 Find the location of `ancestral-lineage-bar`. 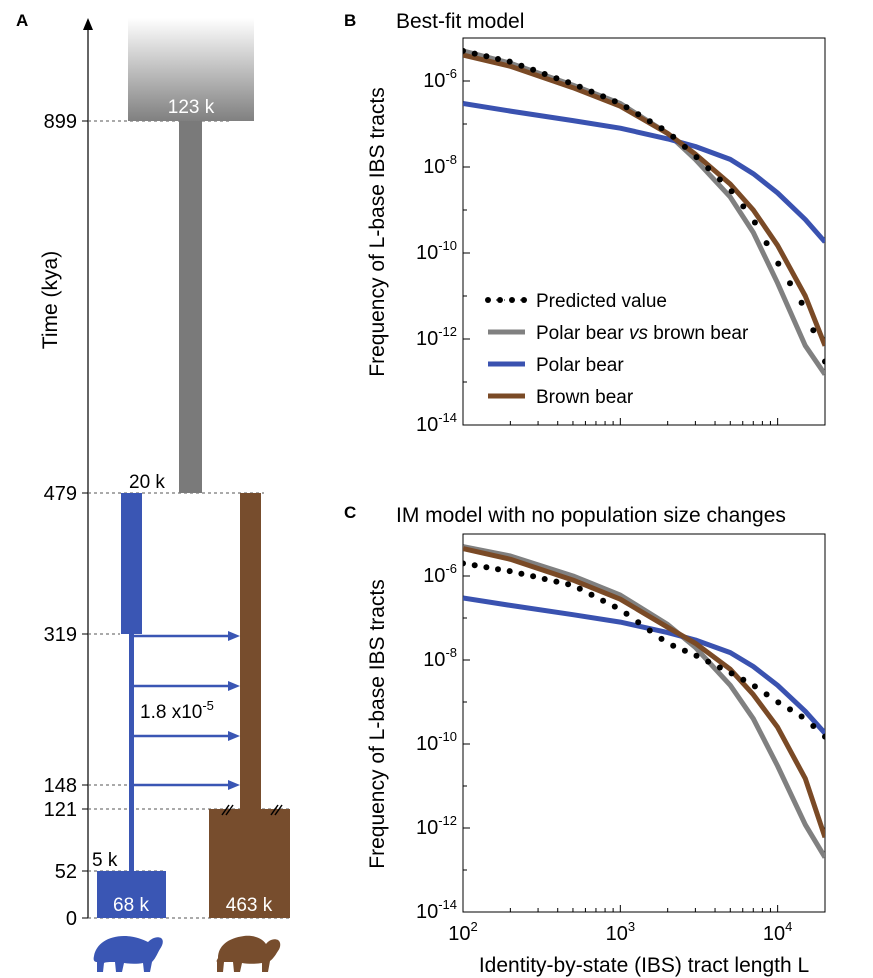

ancestral-lineage-bar is located at coordinates (190, 307).